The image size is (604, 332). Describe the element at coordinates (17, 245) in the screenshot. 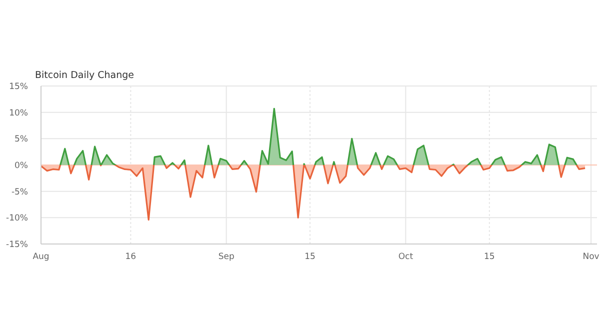

I see `y-tick-label: -15%` at that location.